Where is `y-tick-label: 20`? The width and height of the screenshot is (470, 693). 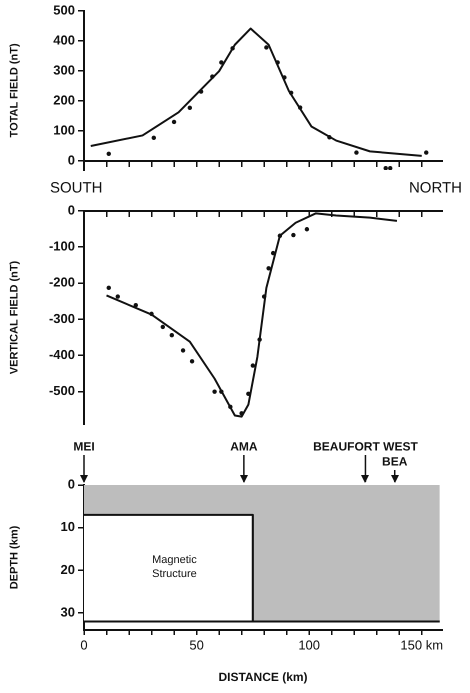 y-tick-label: 20 is located at coordinates (67, 569).